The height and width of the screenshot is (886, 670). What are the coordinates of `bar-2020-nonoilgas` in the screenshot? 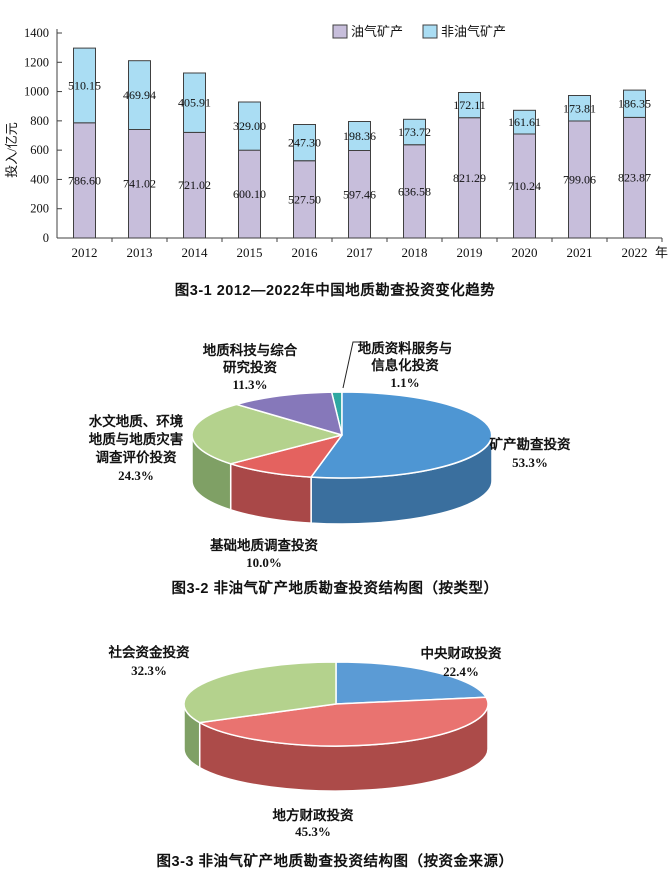 It's located at (524, 122).